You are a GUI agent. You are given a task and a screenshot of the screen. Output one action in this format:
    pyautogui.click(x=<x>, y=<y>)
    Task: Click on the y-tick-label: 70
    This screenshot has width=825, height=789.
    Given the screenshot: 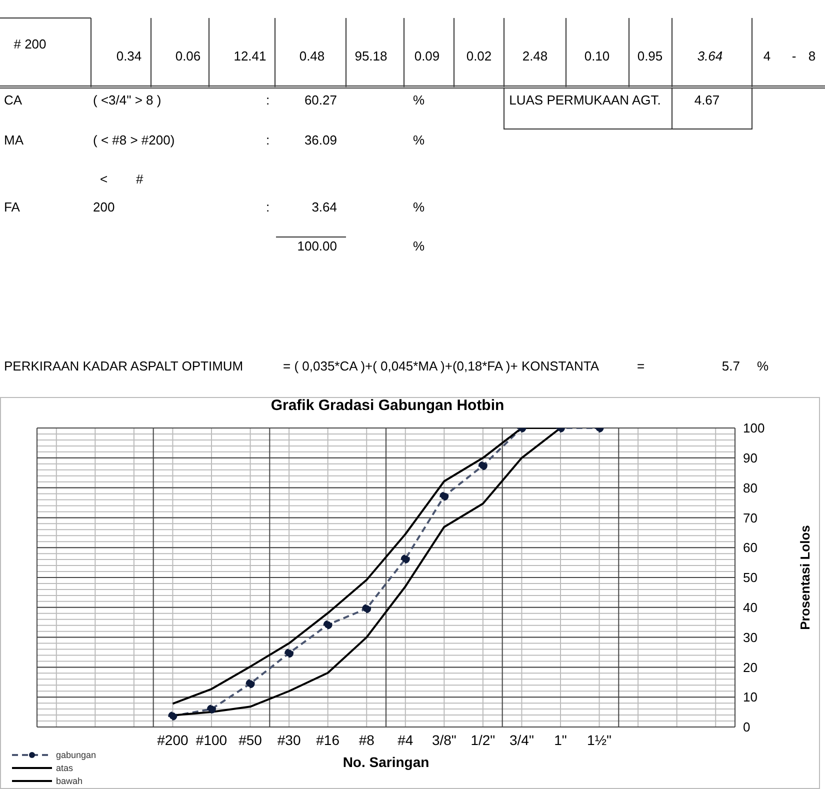 What is the action you would take?
    pyautogui.click(x=750, y=518)
    